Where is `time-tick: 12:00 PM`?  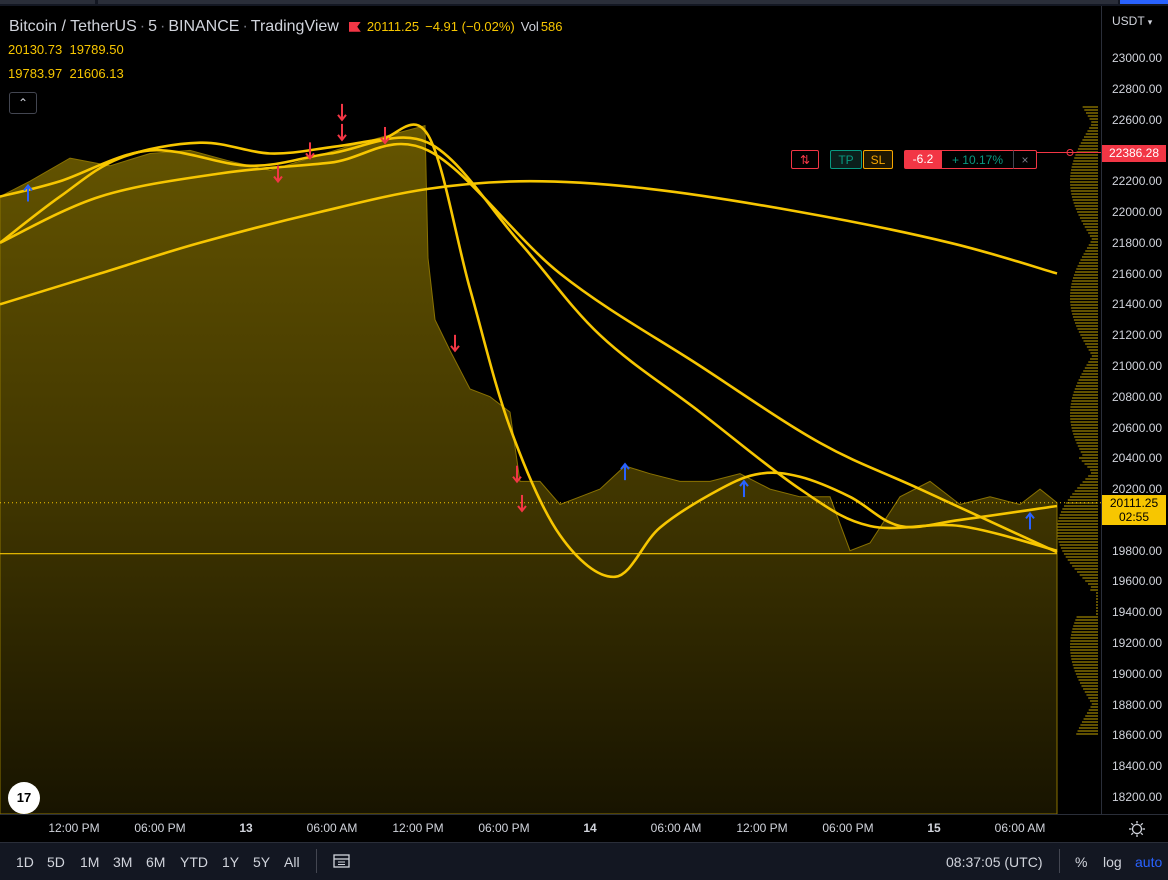
time-tick: 12:00 PM is located at coordinates (762, 828).